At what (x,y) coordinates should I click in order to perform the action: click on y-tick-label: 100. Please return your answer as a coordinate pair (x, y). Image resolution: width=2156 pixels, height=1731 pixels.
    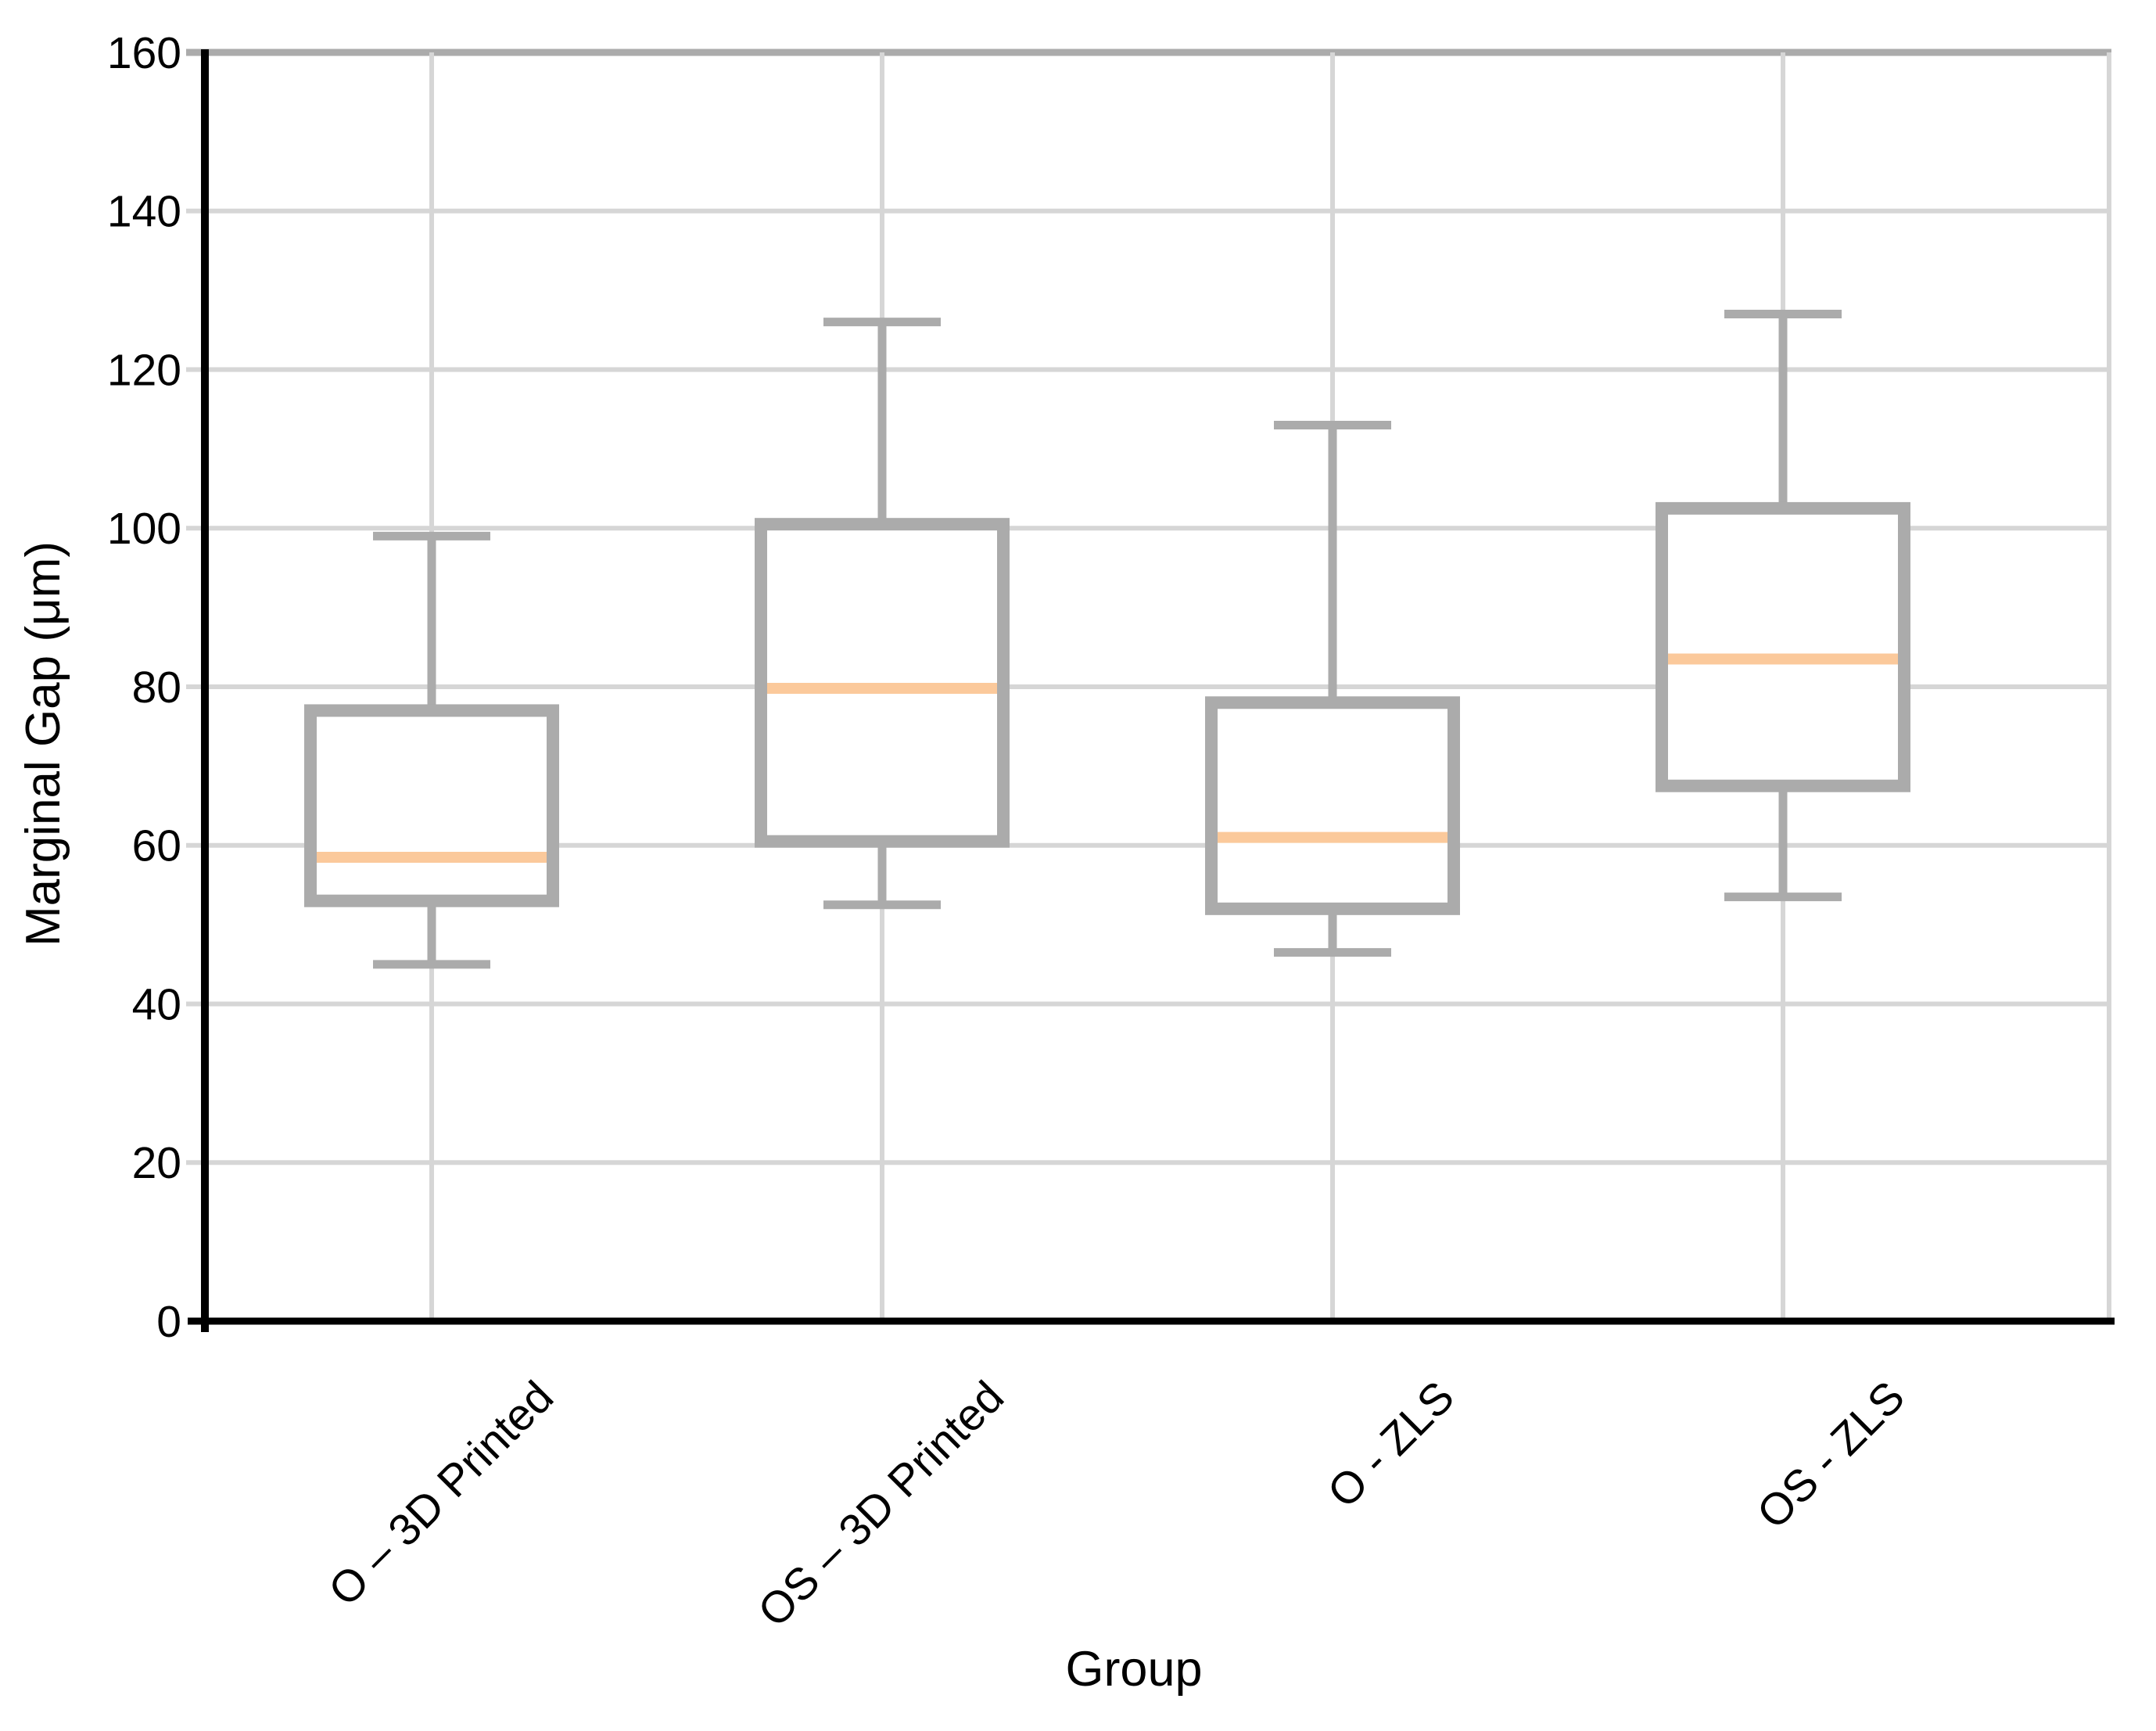
    Looking at the image, I should click on (144, 529).